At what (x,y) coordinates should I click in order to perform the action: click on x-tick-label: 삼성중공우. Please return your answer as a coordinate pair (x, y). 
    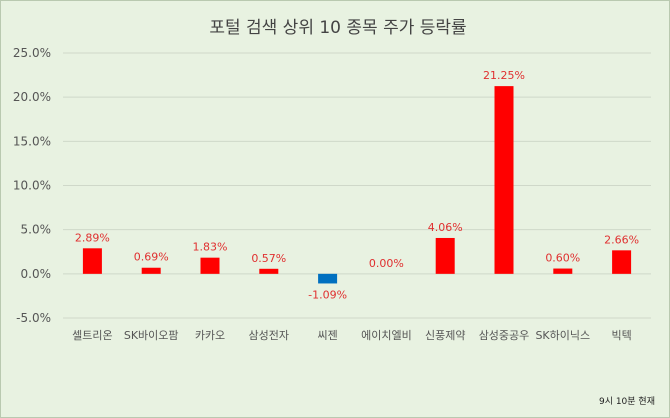
    Looking at the image, I should click on (504, 335).